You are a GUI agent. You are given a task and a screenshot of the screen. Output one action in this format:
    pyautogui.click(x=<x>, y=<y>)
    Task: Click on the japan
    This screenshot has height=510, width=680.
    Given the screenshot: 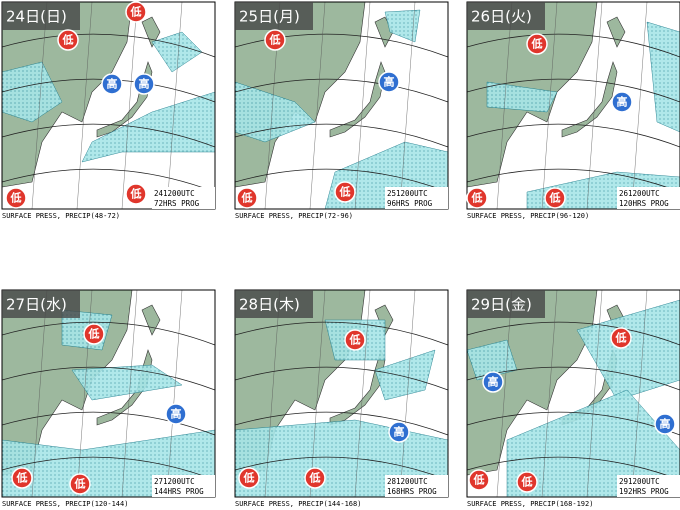 What is the action you would take?
    pyautogui.click(x=357, y=99)
    